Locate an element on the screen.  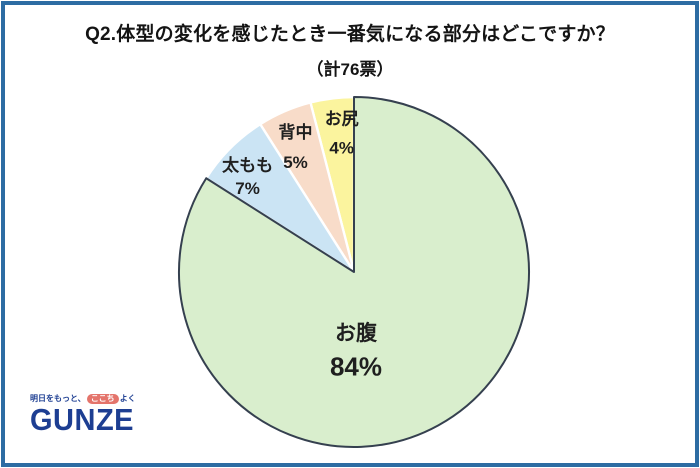
gunze-logo: 明日をもっと、 ここち よく GUNZE is located at coordinates (83, 416).